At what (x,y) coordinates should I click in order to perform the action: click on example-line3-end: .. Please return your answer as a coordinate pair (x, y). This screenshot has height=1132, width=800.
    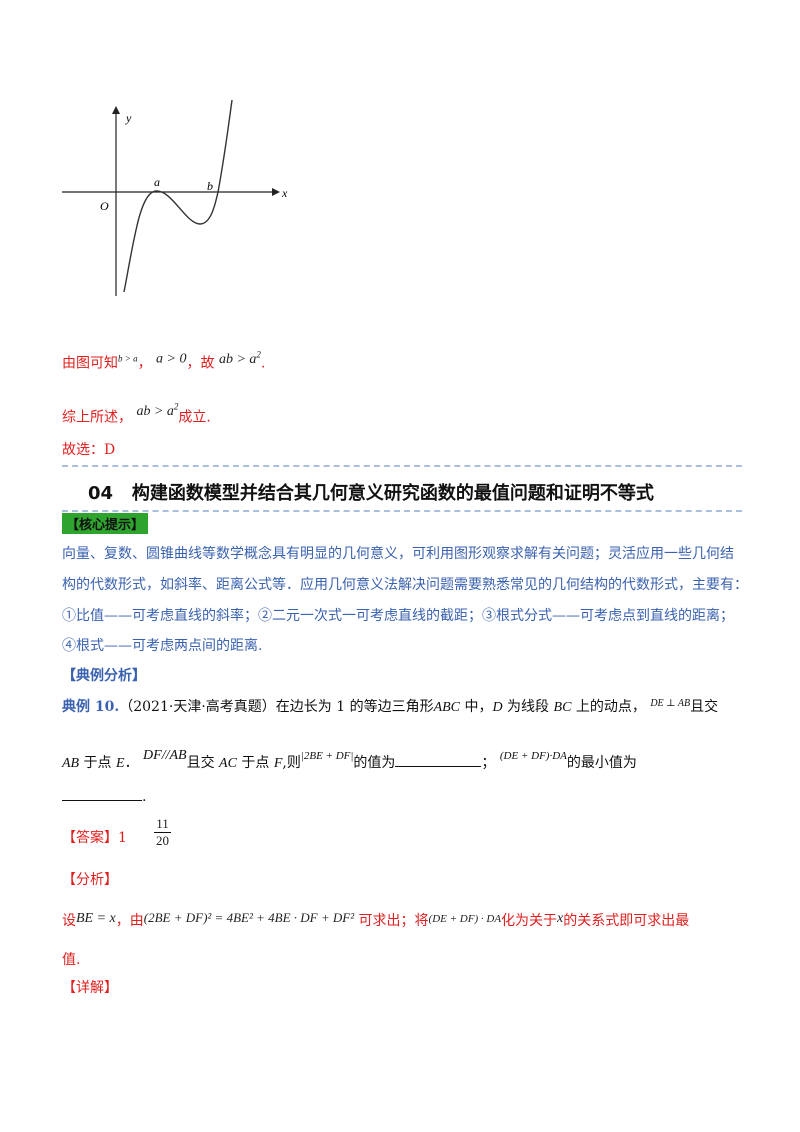
    Looking at the image, I should click on (144, 797).